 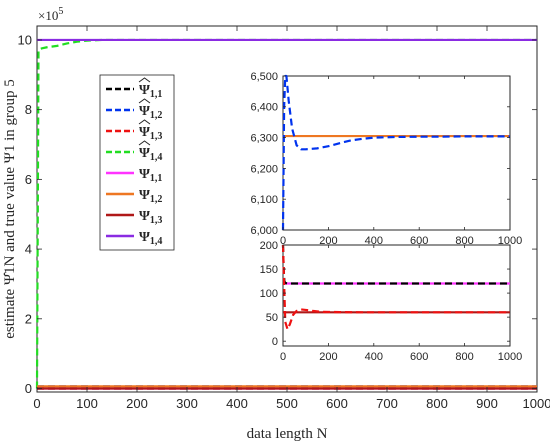 I want to click on main-xtick-label: 0, so click(x=36, y=403).